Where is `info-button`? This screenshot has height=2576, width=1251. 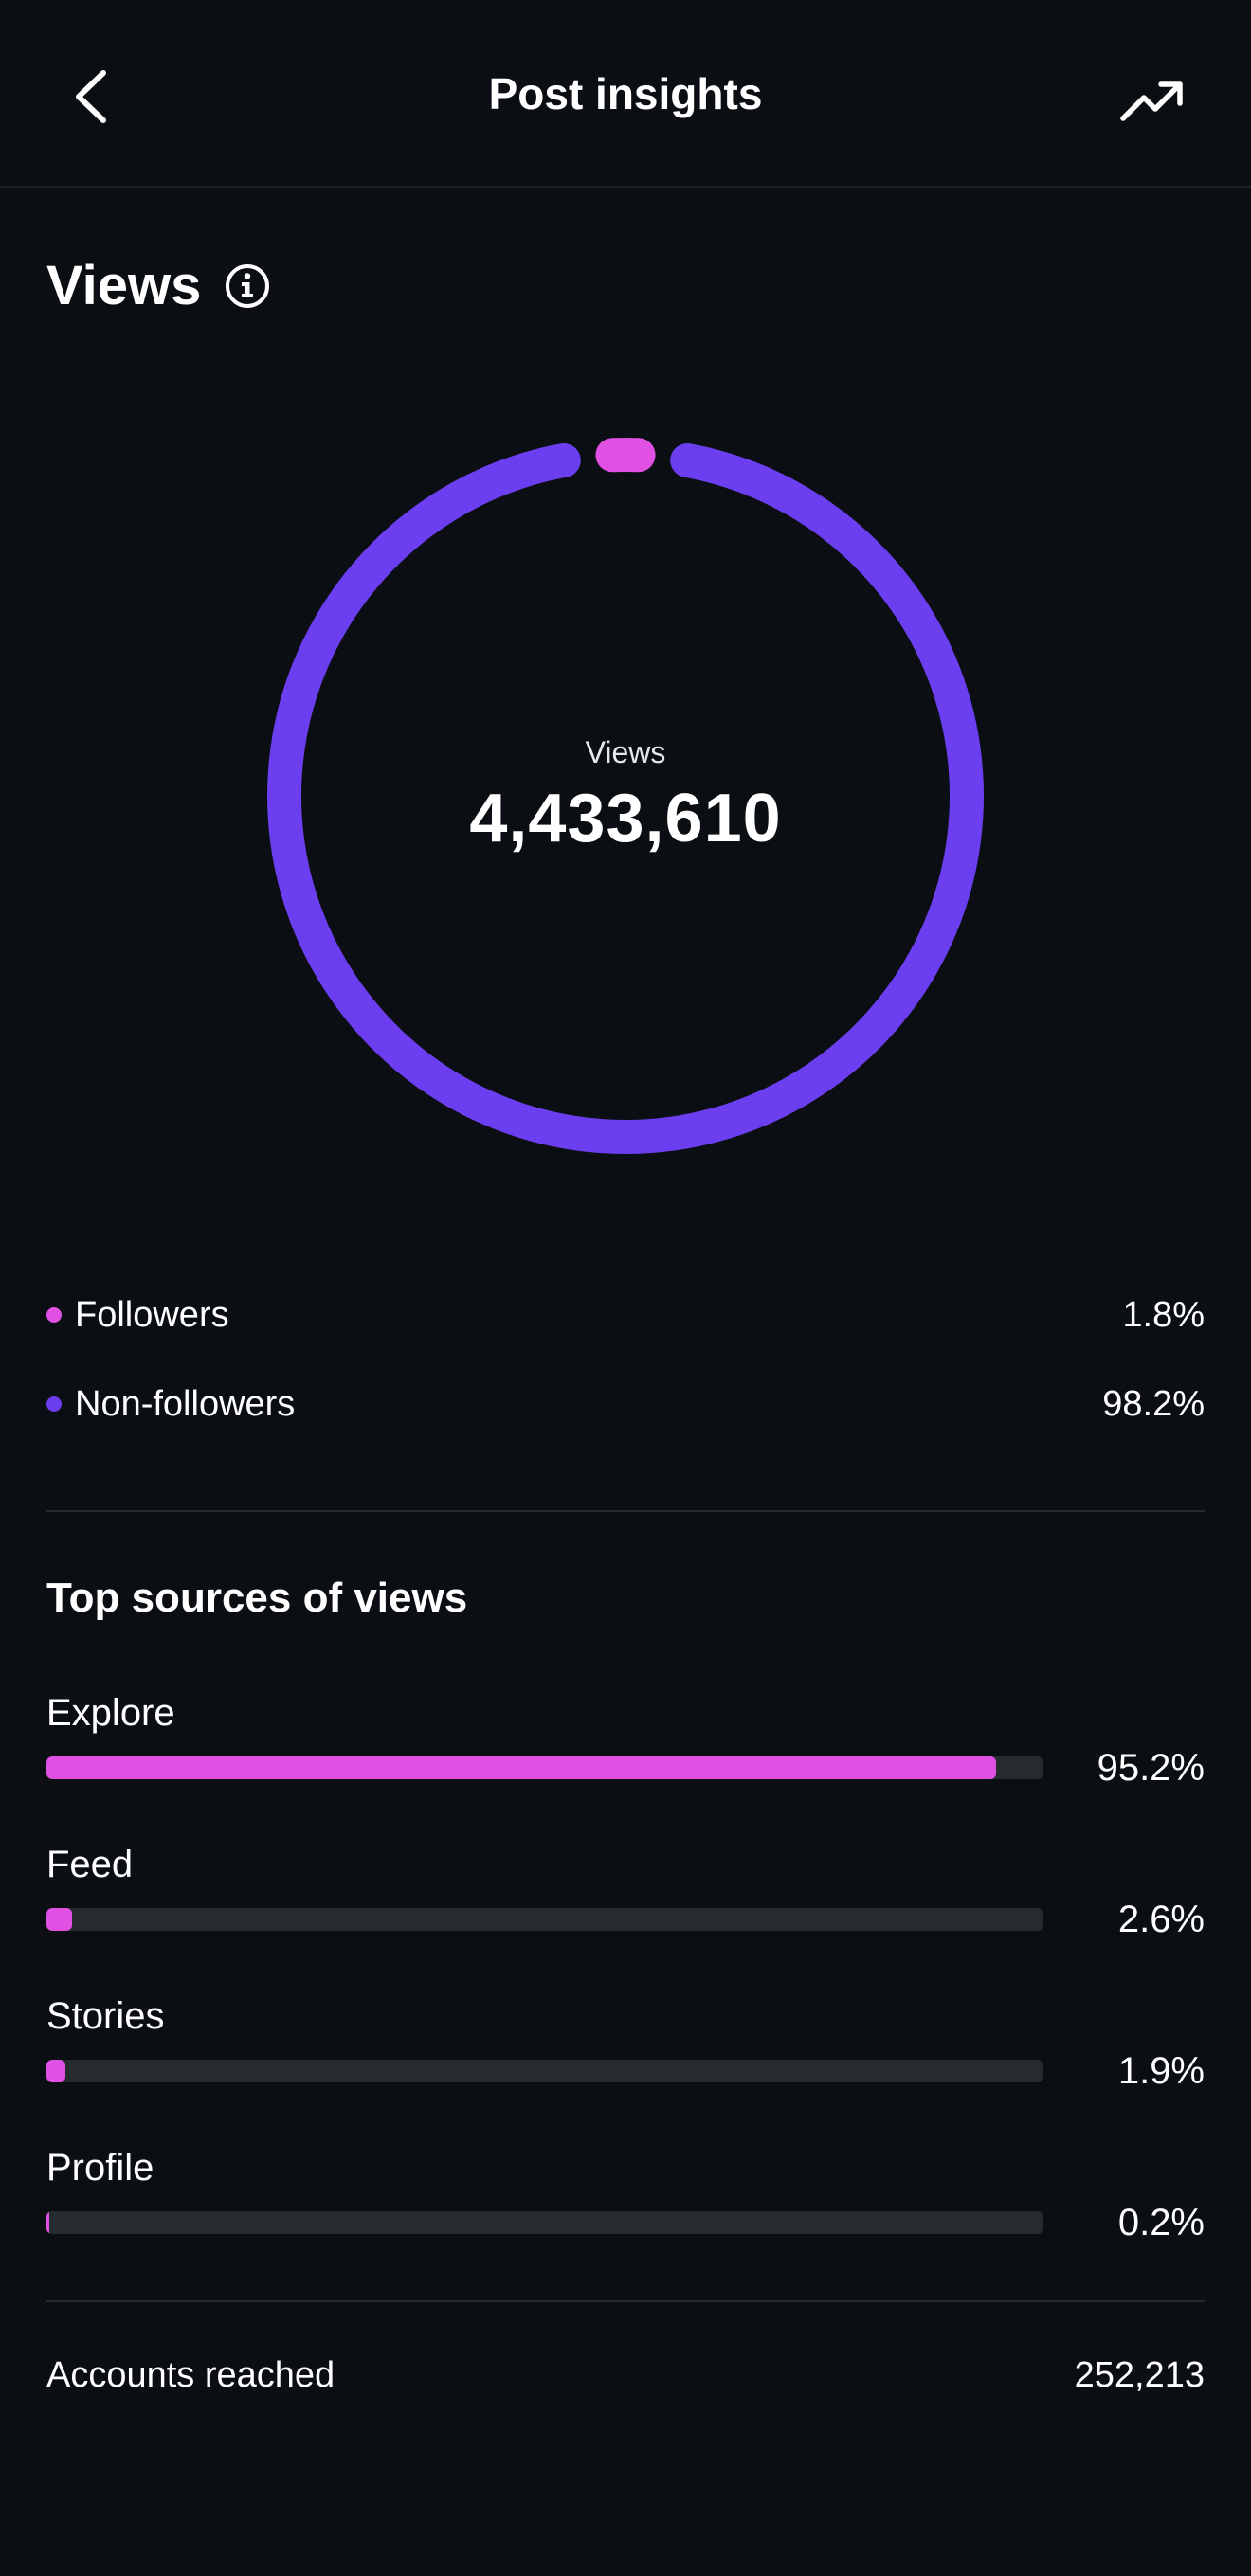 info-button is located at coordinates (248, 286).